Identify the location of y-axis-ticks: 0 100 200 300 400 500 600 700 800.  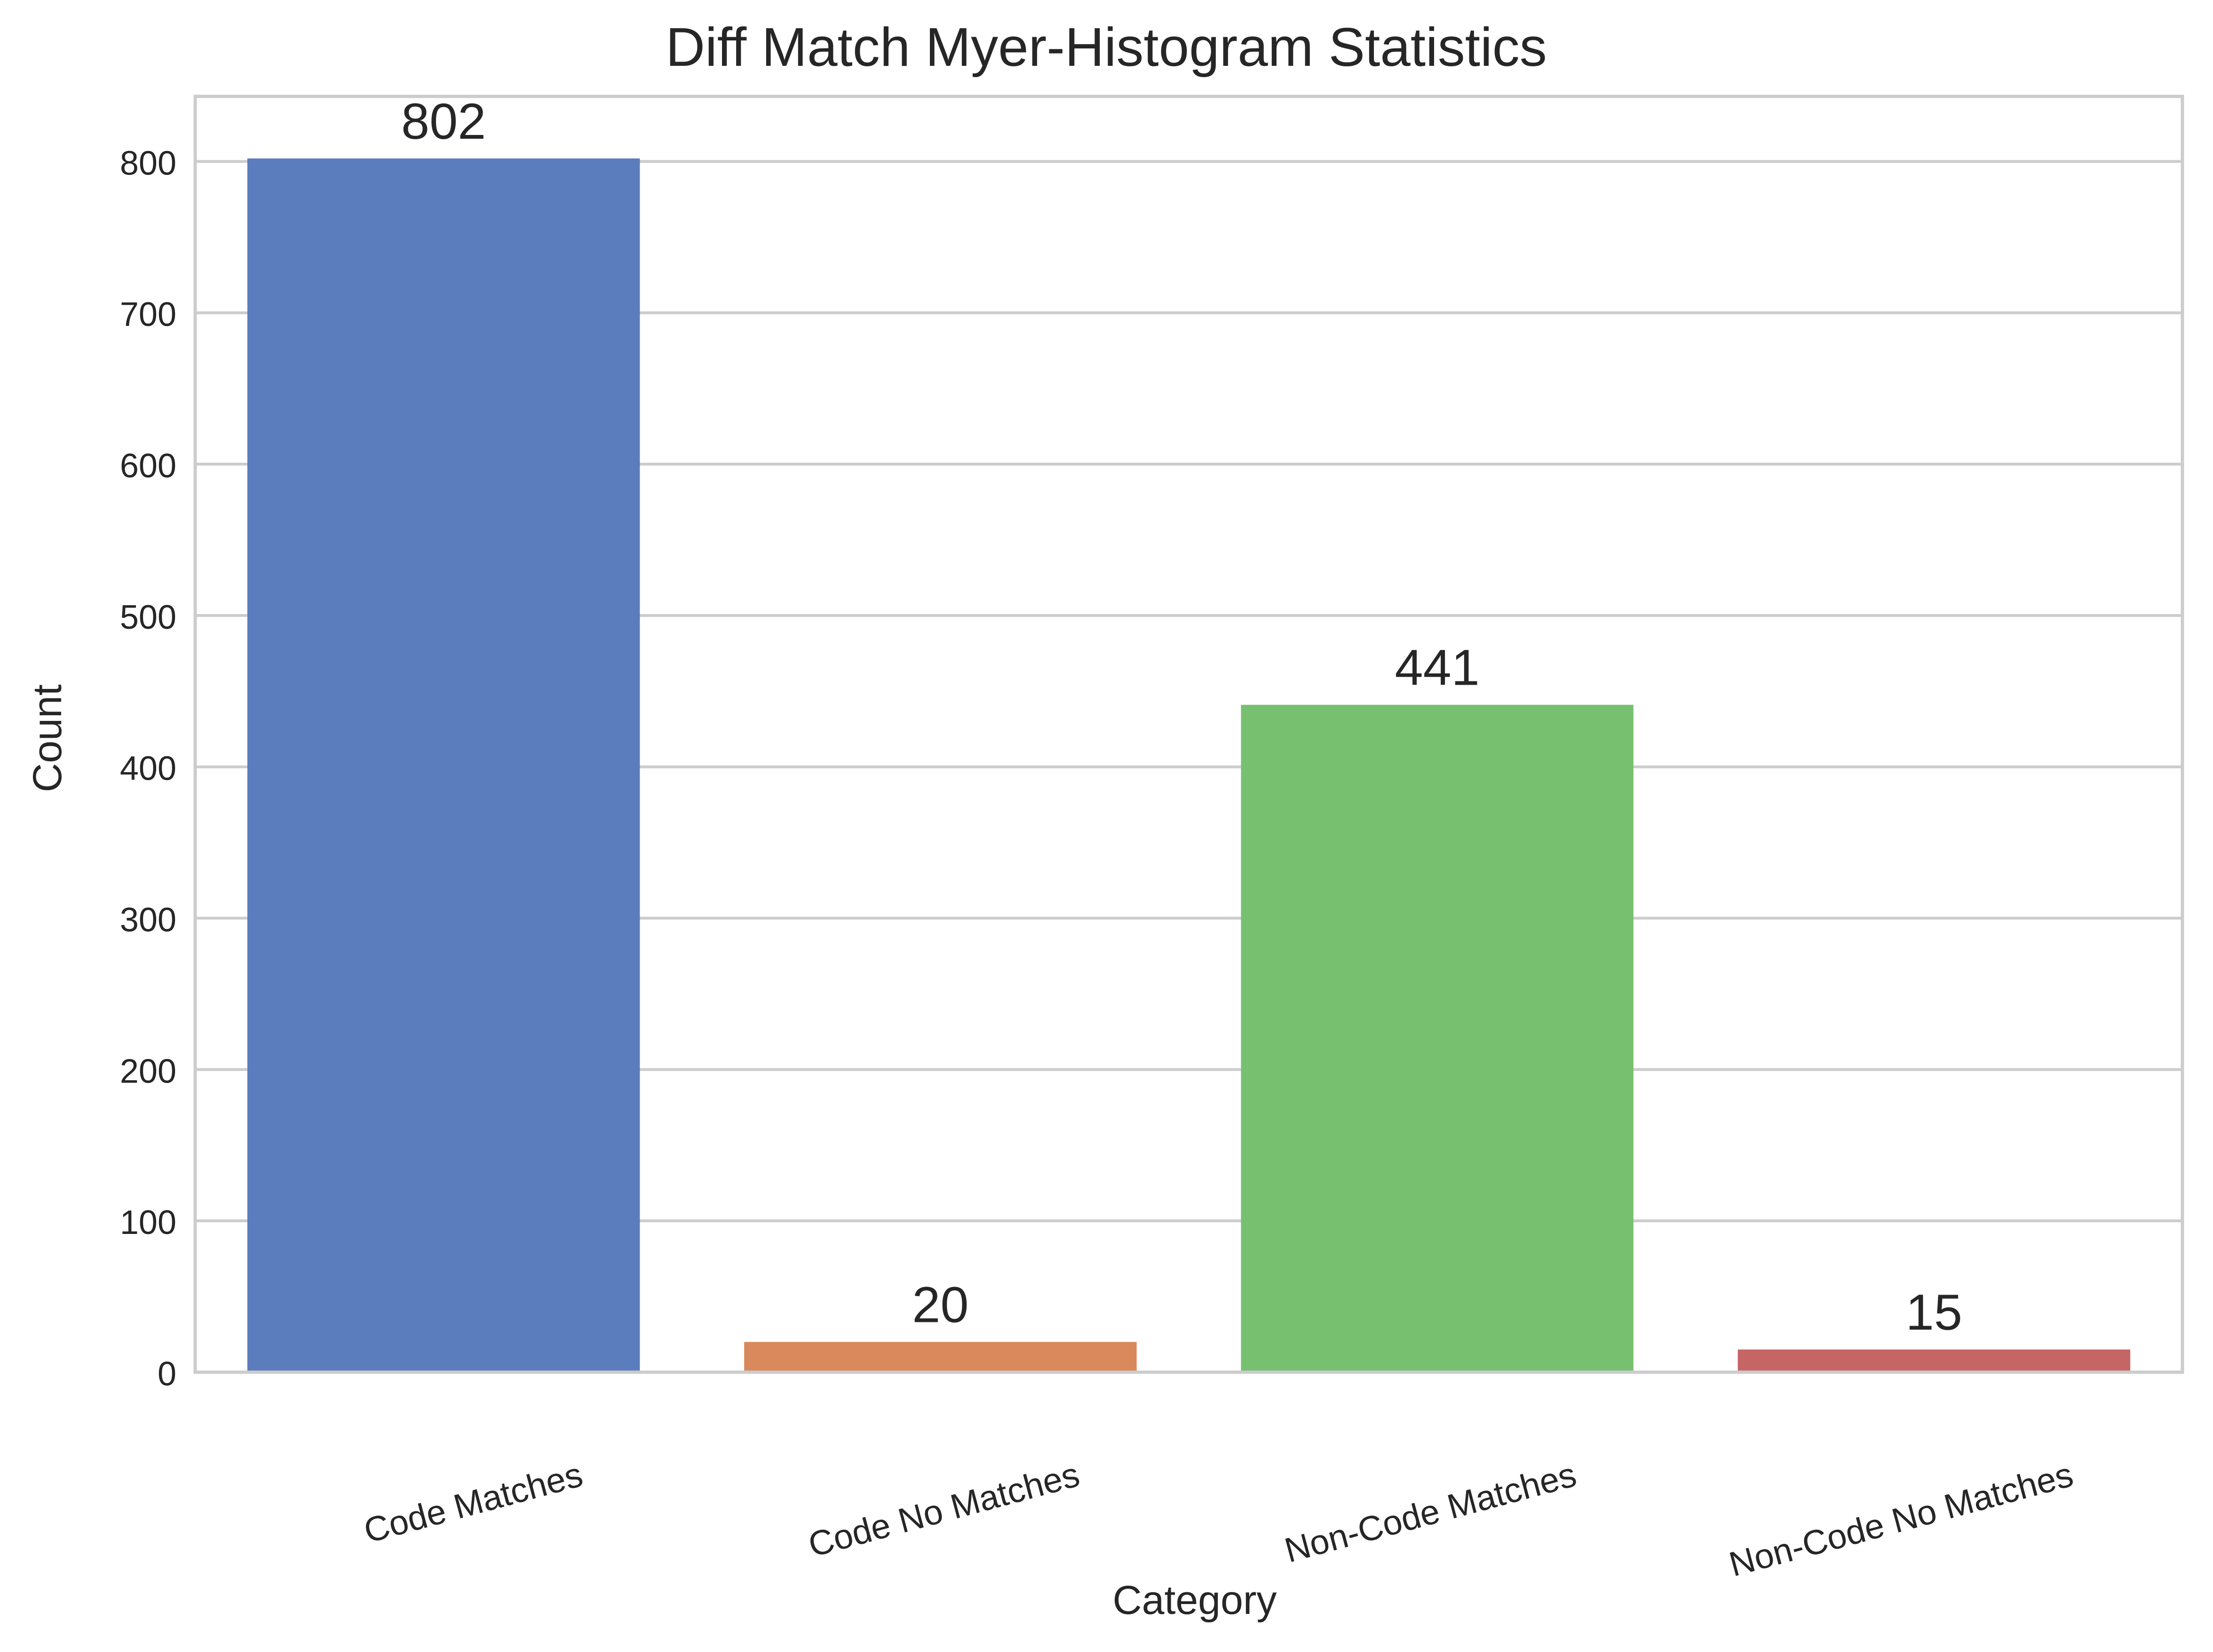
(148, 768).